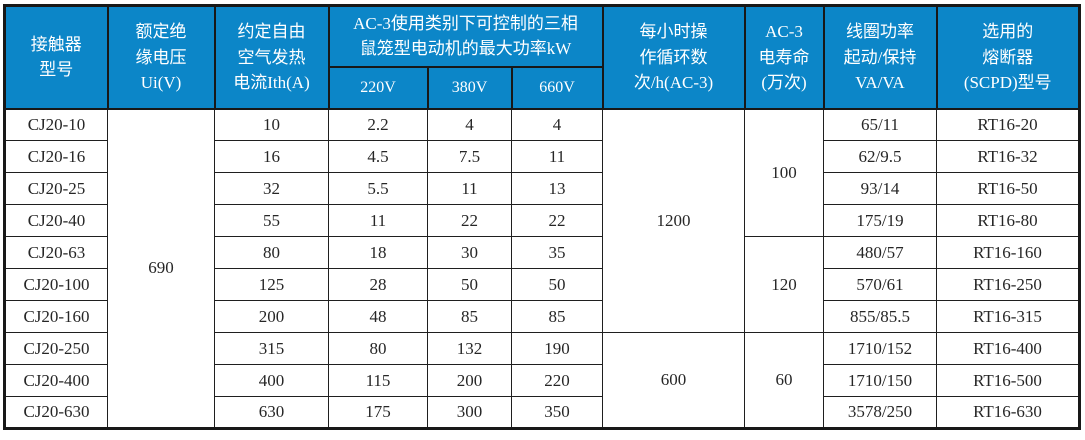 This screenshot has width=1085, height=440. Describe the element at coordinates (56, 252) in the screenshot. I see `cell-model: CJ20-63` at that location.